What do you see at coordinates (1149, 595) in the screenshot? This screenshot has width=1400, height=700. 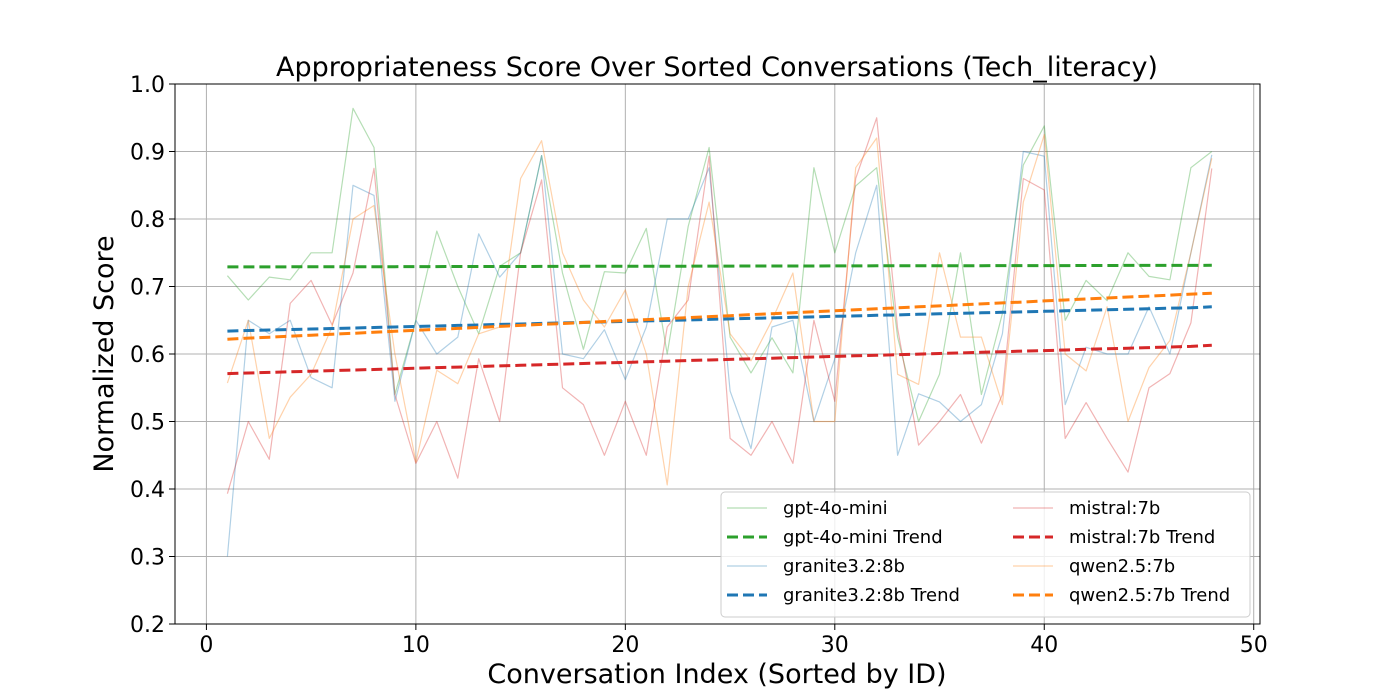 I see `legend-label-qwen2-5-7b-trend: qwen2.5:7b Trend` at bounding box center [1149, 595].